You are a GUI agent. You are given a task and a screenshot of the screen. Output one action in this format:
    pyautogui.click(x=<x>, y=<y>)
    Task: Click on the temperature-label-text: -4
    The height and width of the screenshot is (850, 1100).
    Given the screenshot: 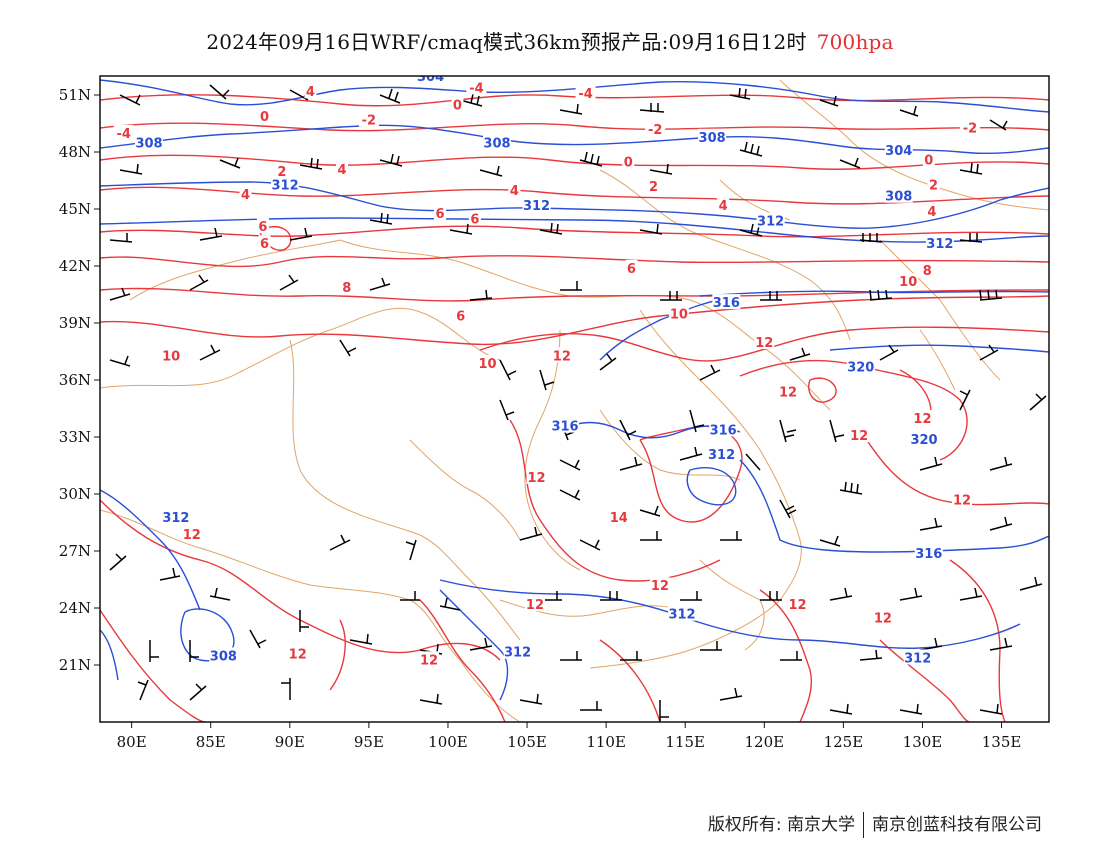 What is the action you would take?
    pyautogui.click(x=585, y=94)
    